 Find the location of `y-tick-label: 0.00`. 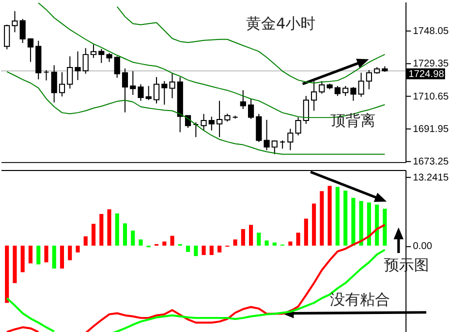

y-tick-label: 0.00 is located at coordinates (422, 246).